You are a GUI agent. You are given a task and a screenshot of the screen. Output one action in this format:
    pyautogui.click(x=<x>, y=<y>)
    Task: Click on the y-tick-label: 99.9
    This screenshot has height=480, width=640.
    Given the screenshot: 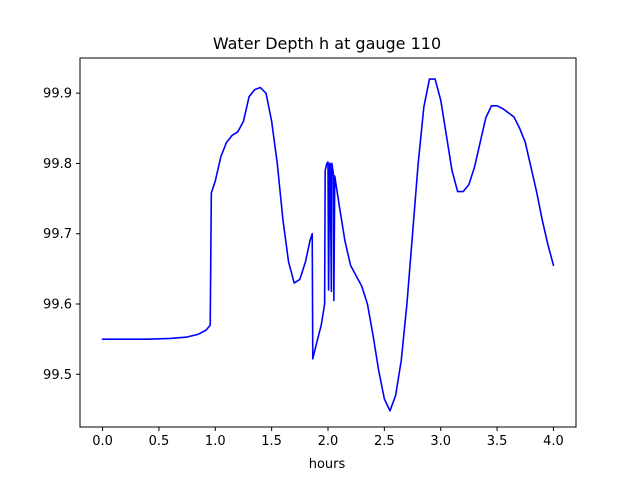 What is the action you would take?
    pyautogui.click(x=57, y=94)
    